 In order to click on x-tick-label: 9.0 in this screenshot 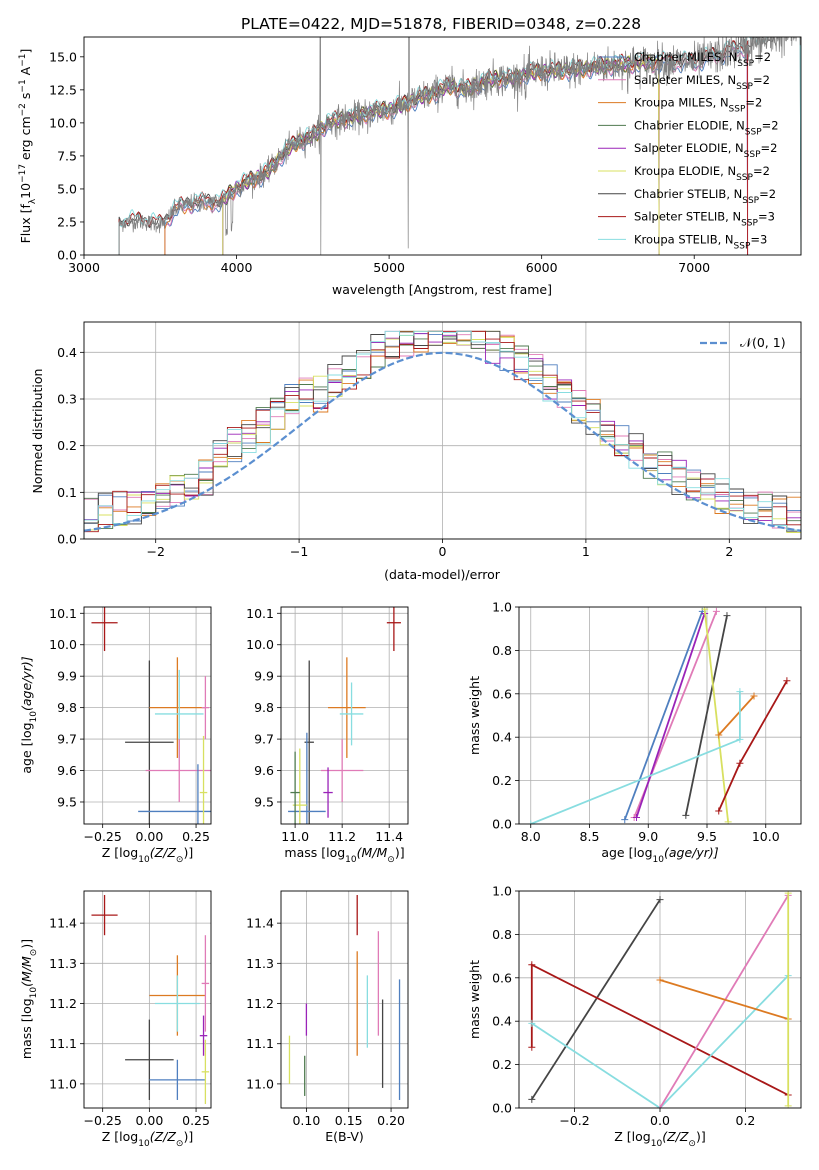, I will do `click(648, 836)`.